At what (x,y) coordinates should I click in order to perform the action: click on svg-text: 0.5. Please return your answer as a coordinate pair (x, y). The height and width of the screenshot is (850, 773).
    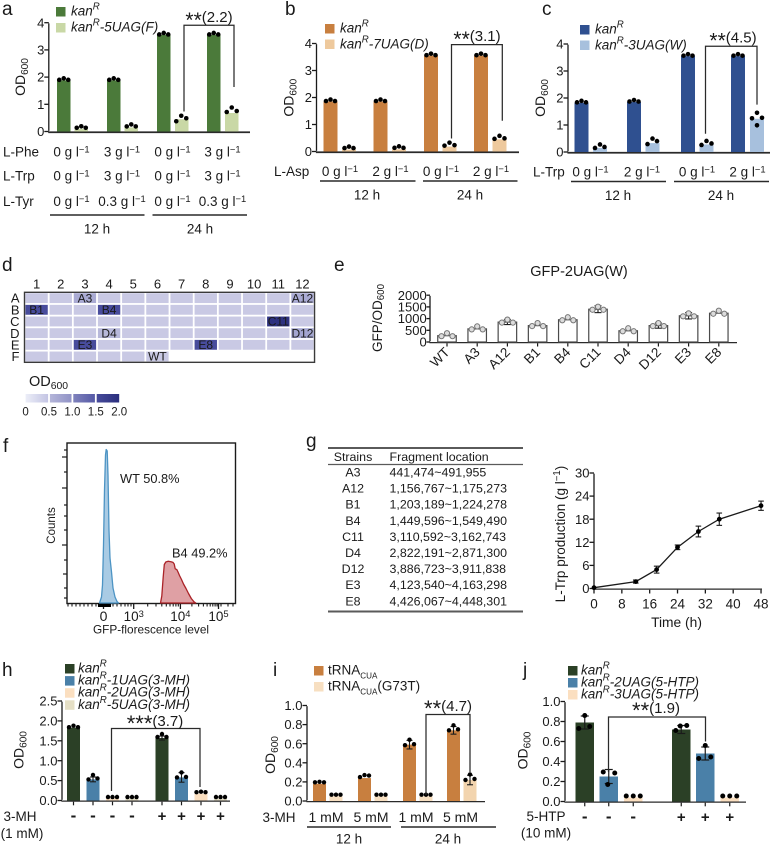
    Looking at the image, I should click on (48, 780).